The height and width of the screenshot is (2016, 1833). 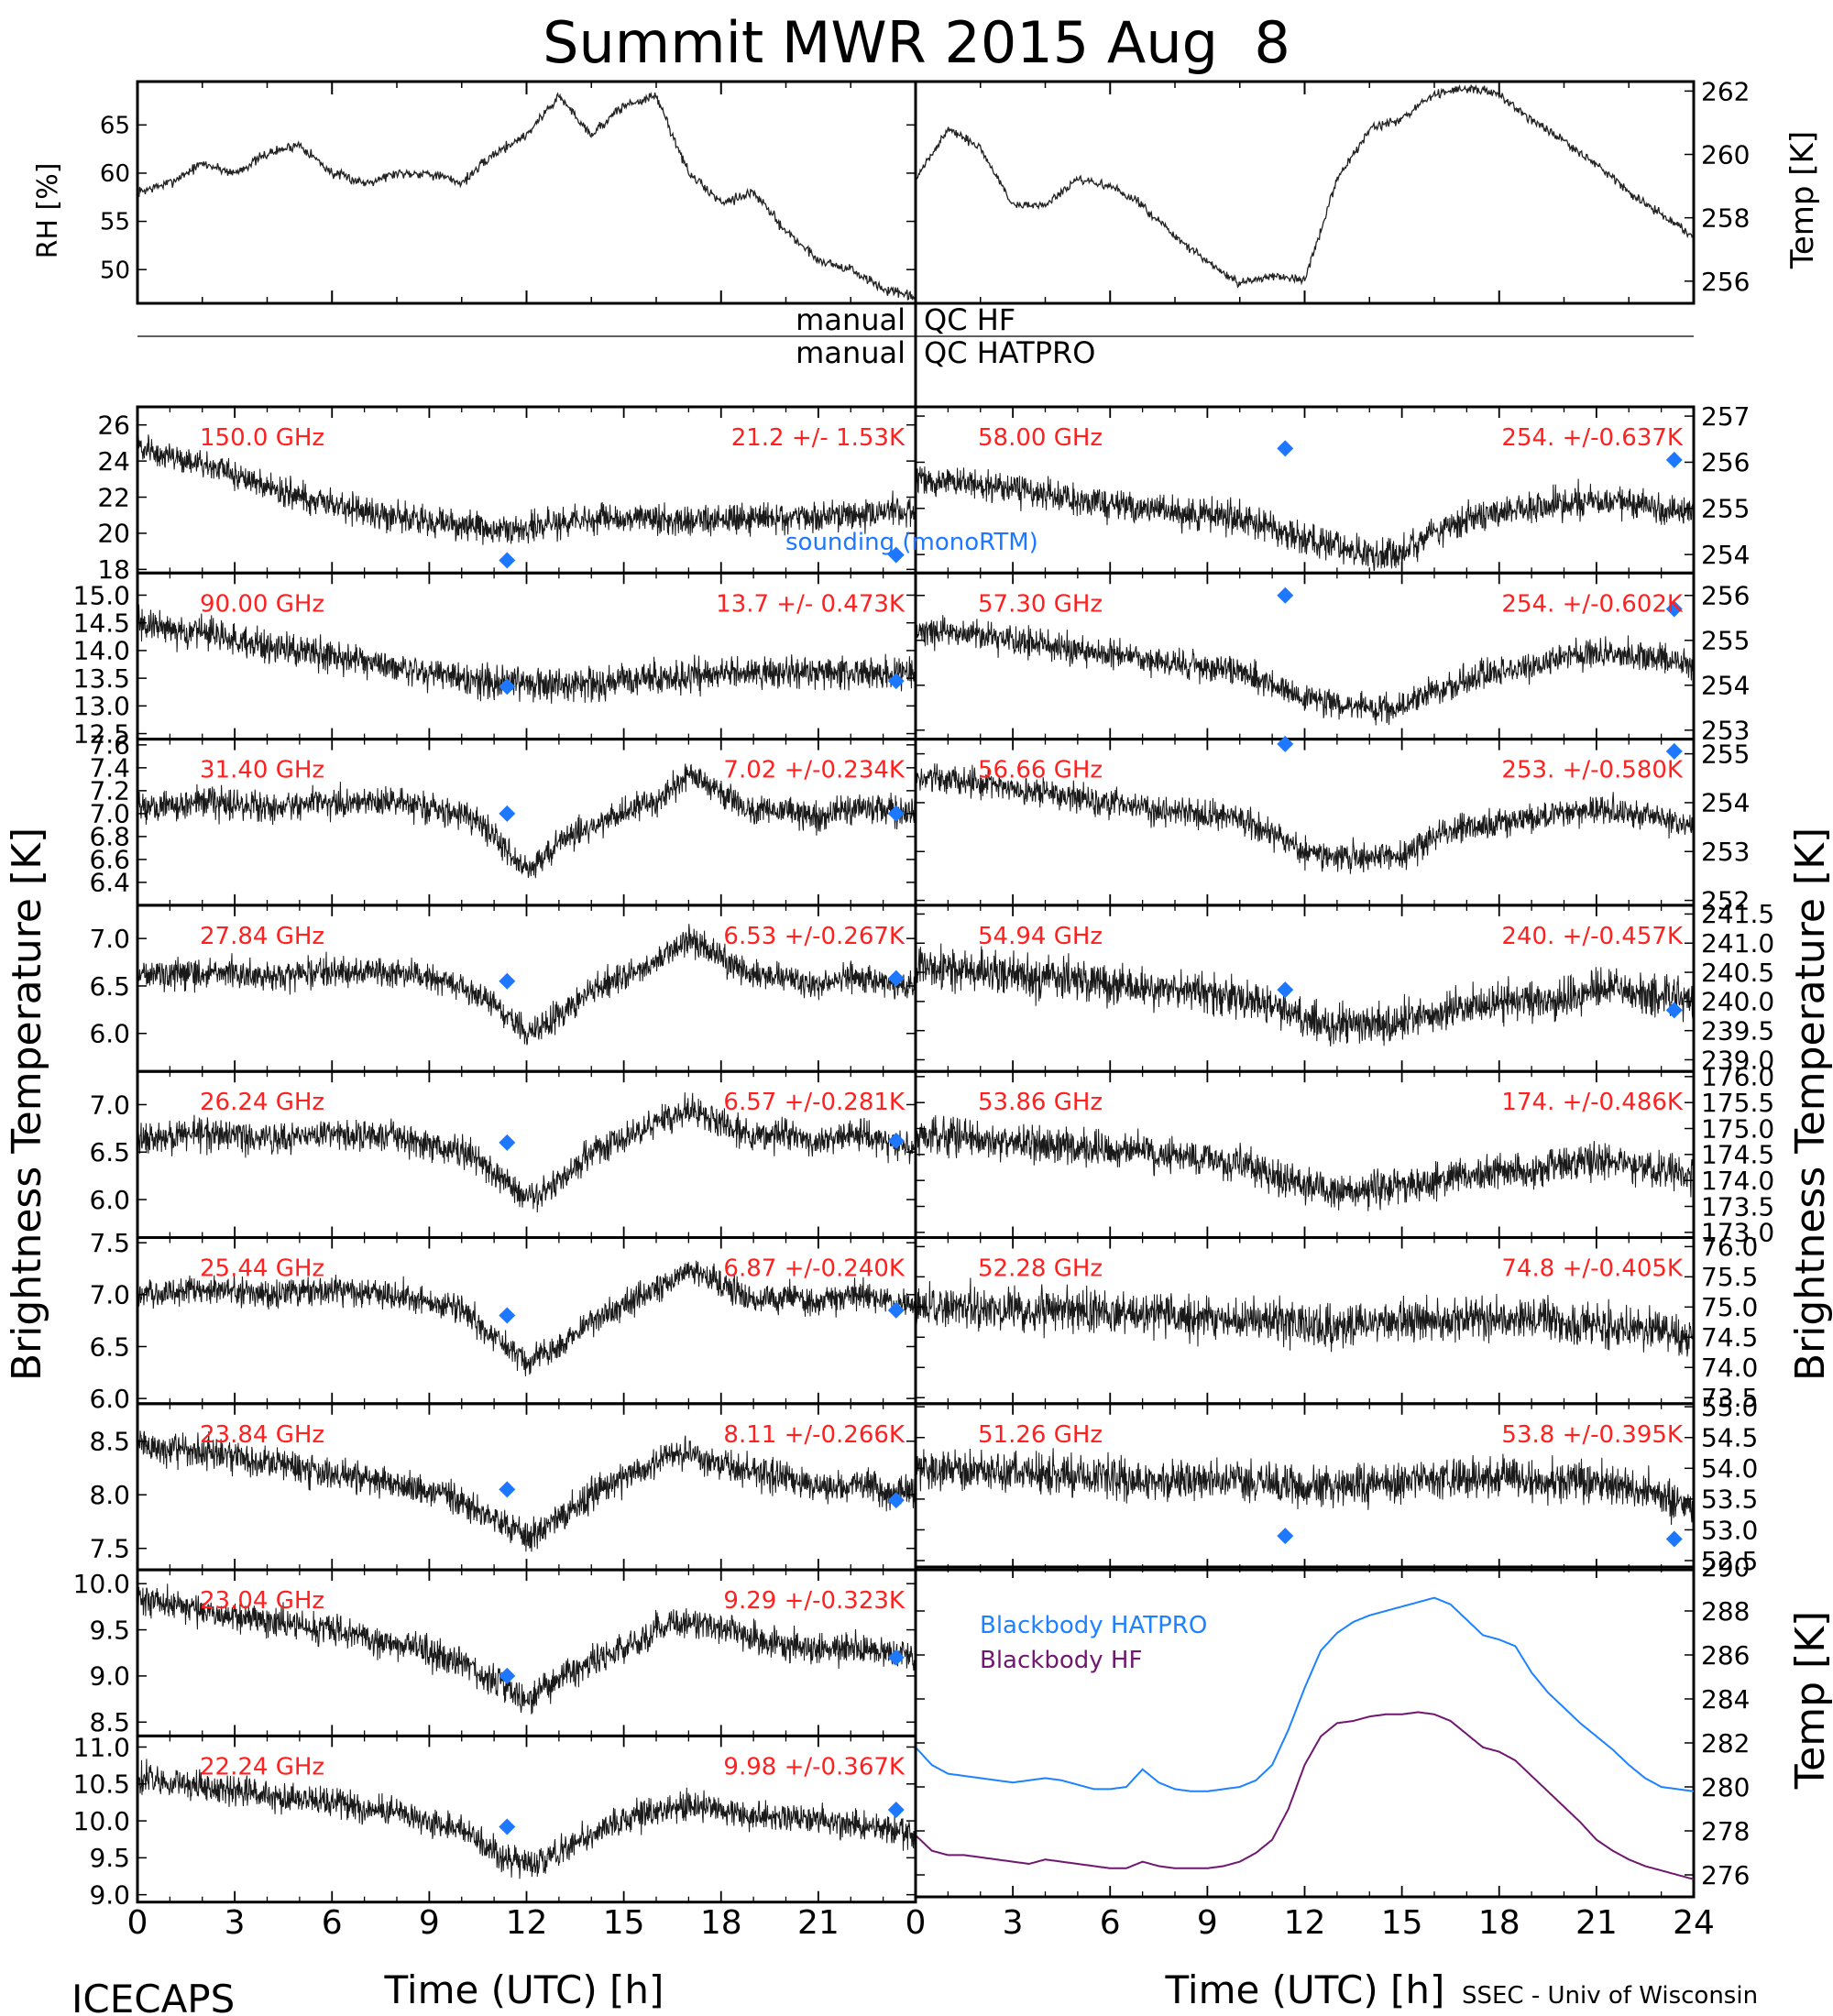 What do you see at coordinates (1305, 1694) in the screenshot?
I see `bb-hatpro-line` at bounding box center [1305, 1694].